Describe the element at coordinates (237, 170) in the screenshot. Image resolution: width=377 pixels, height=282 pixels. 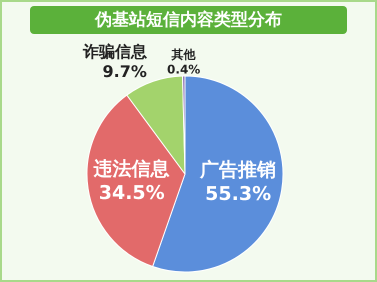
I see `slice-label: 广告推销` at that location.